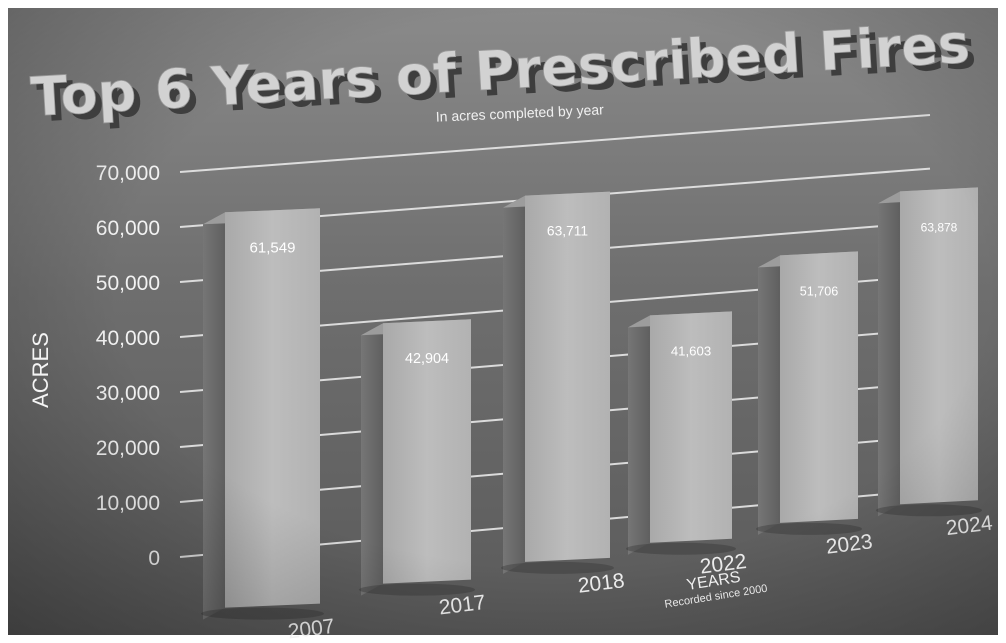 The image size is (1006, 643). What do you see at coordinates (128, 448) in the screenshot?
I see `y-tick-label: 20,000` at bounding box center [128, 448].